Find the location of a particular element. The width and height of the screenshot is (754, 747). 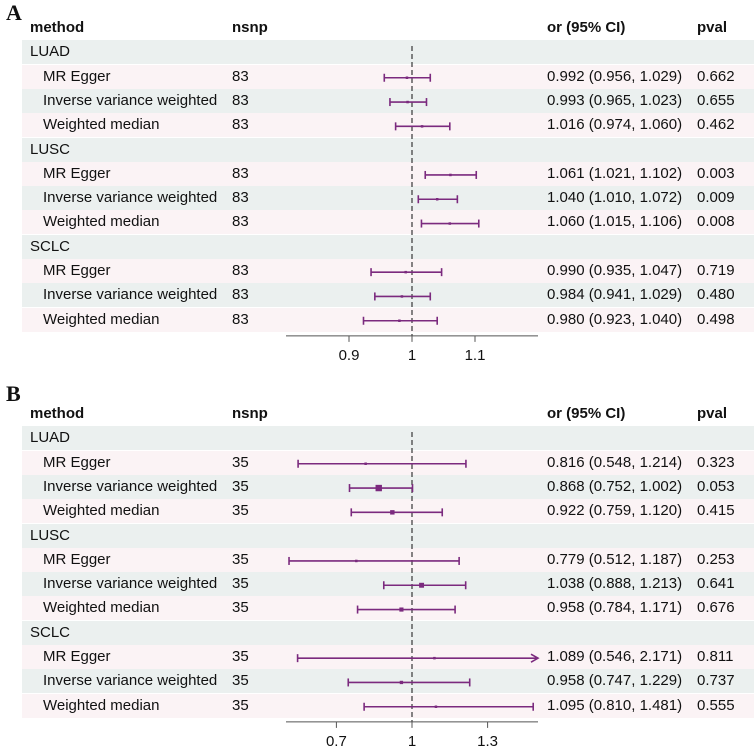

or-ci-value: 0.980 (0.923, 1.040) is located at coordinates (615, 319).